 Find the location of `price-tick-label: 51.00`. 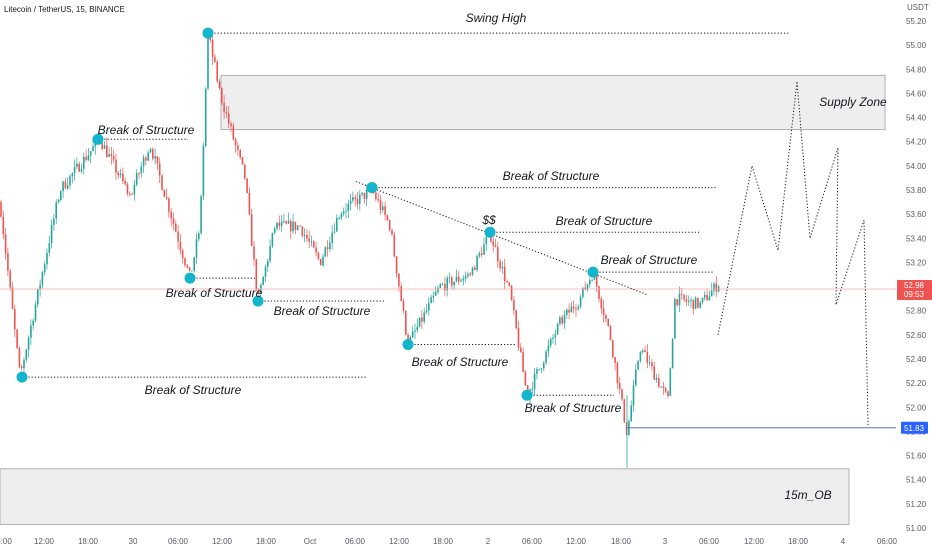

price-tick-label: 51.00 is located at coordinates (916, 528).